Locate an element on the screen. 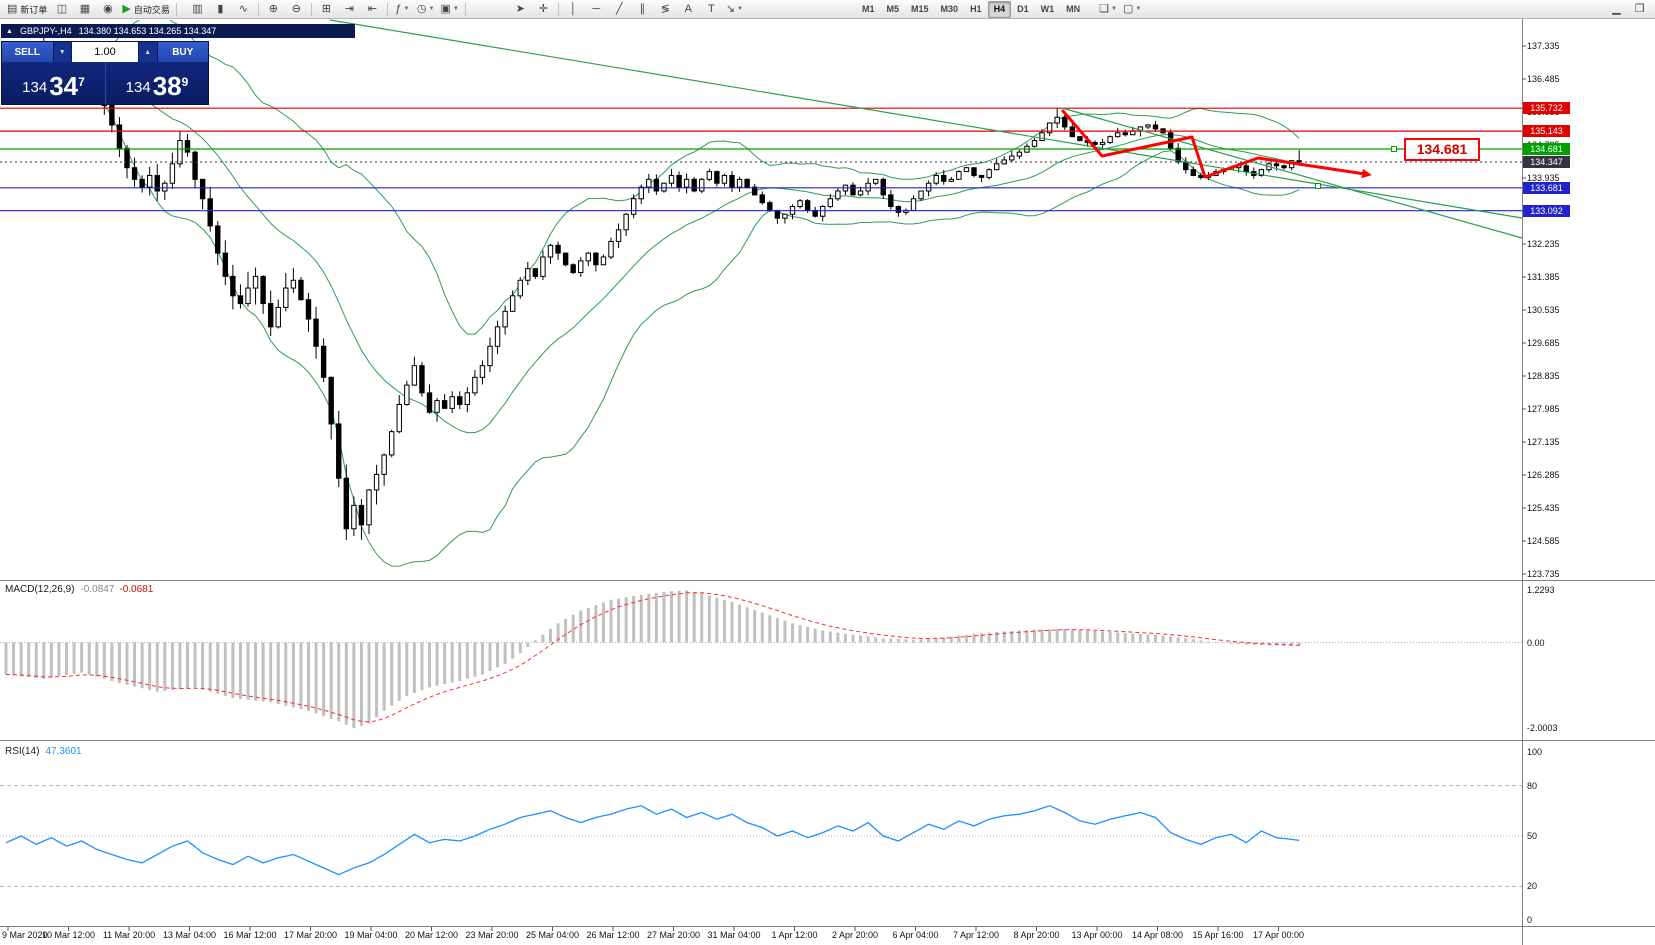 The height and width of the screenshot is (945, 1655). cursor-button: ➤ is located at coordinates (520, 9).